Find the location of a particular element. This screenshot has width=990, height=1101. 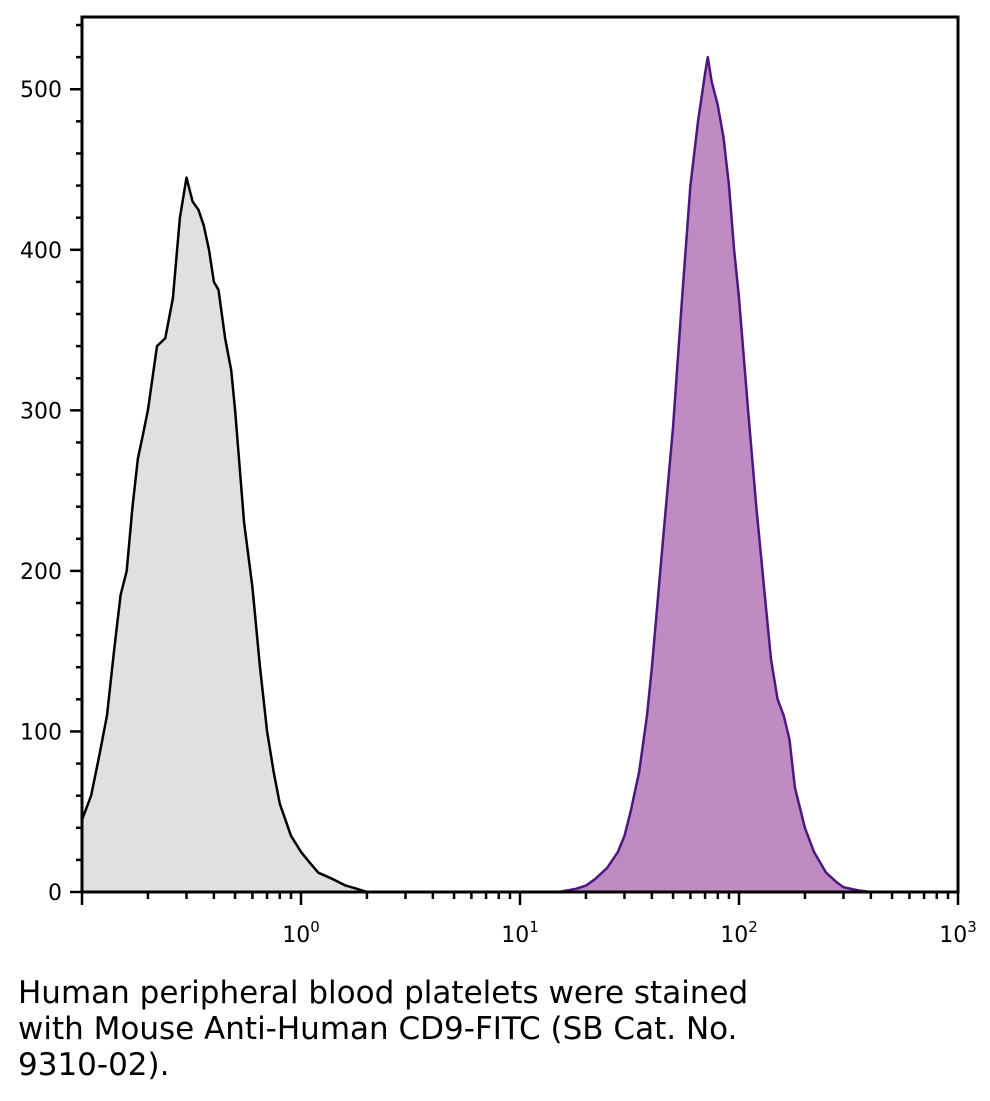

y-tick-label: 100 is located at coordinates (41, 732).